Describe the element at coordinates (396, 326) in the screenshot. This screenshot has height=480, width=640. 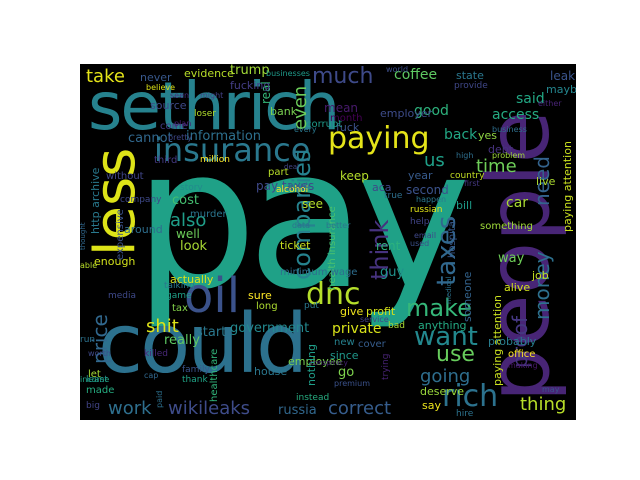
I see `word-bad: bad` at that location.